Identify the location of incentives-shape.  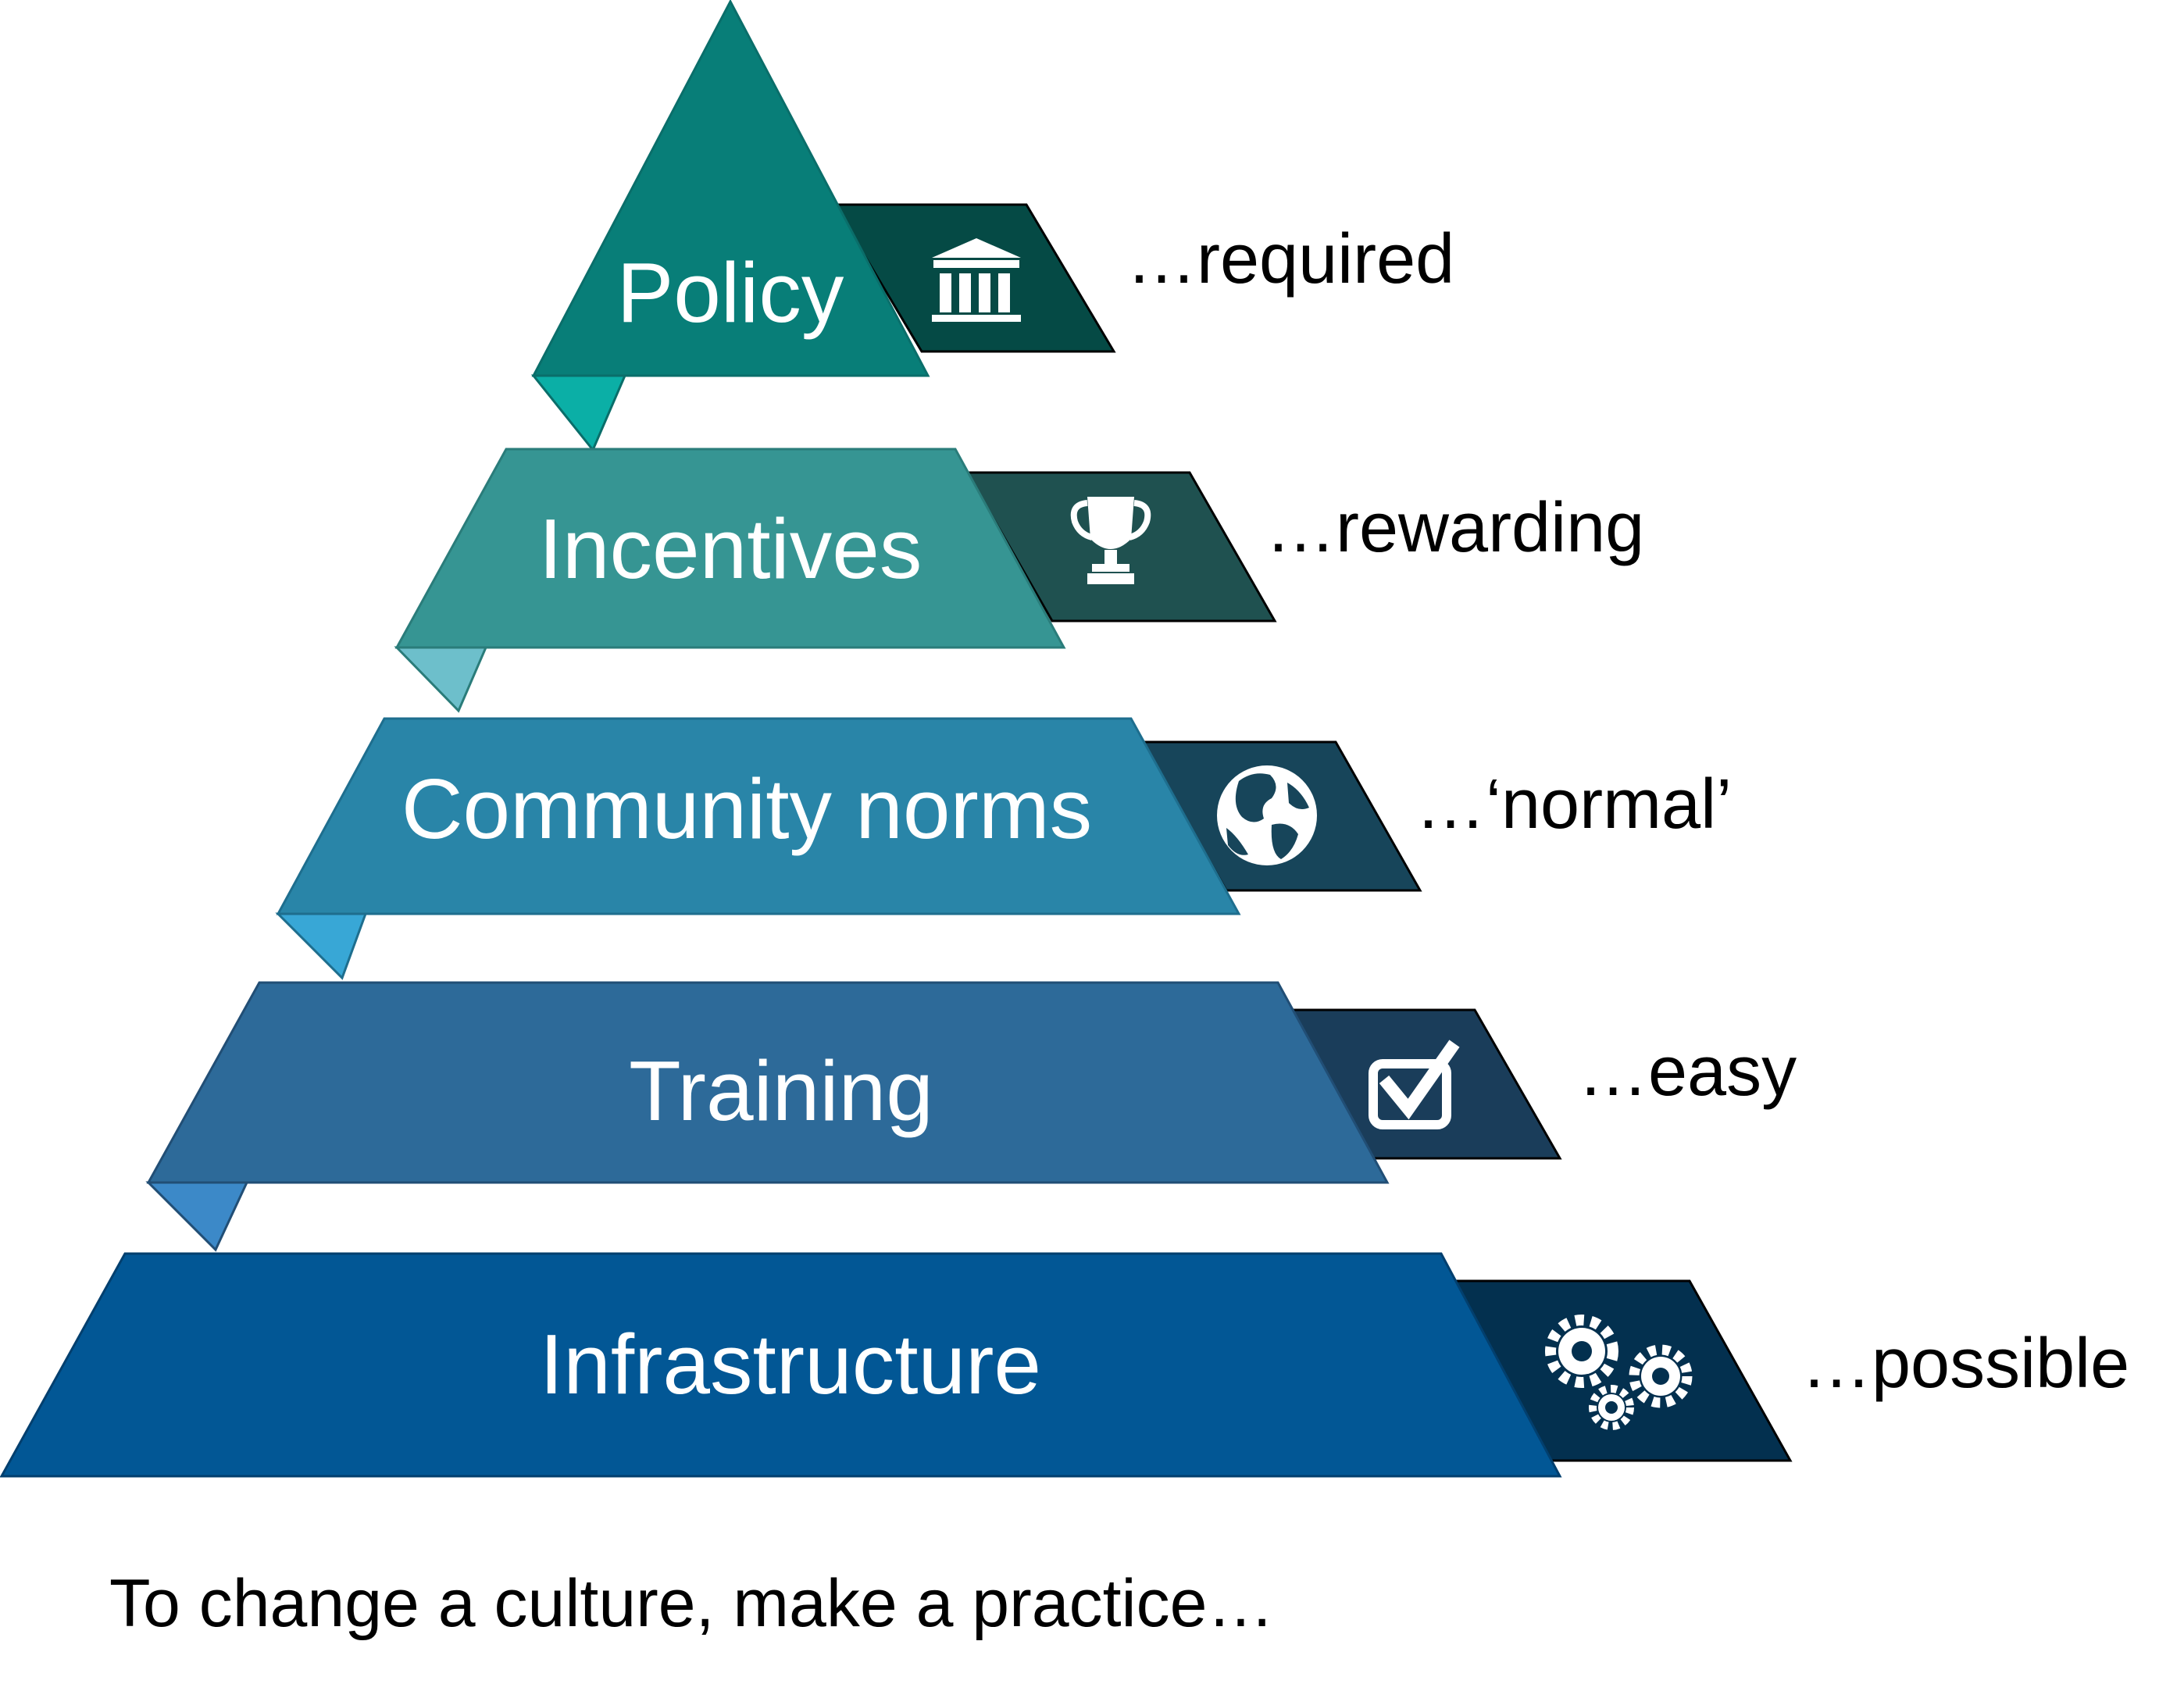
(730, 548).